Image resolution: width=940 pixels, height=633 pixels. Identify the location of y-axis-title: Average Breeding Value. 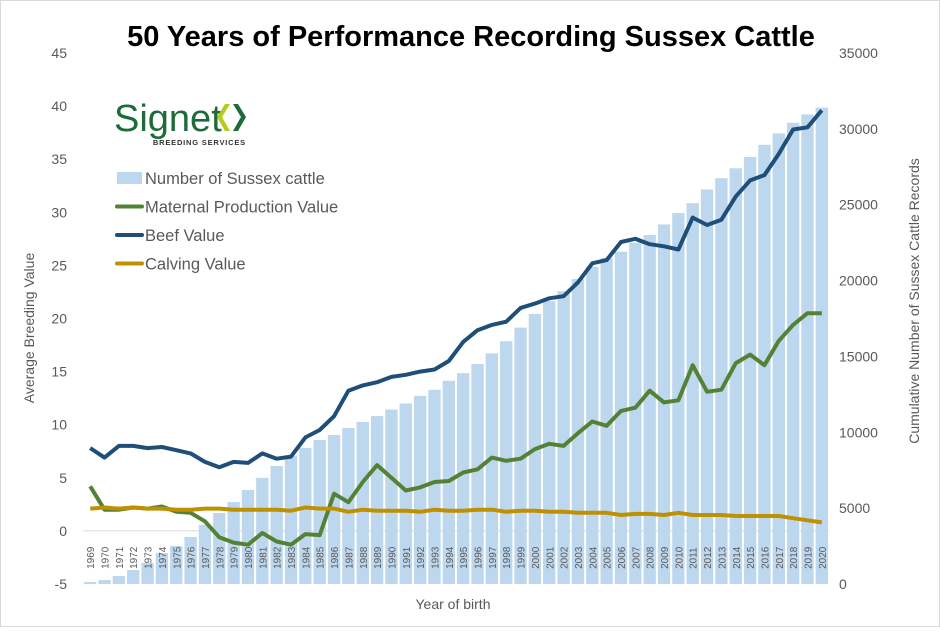
(29, 328).